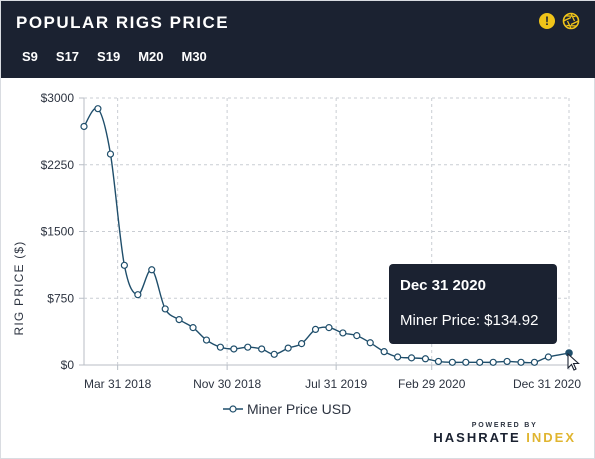 The width and height of the screenshot is (595, 459). What do you see at coordinates (118, 384) in the screenshot?
I see `x-tick-label: Mar 31 2018` at bounding box center [118, 384].